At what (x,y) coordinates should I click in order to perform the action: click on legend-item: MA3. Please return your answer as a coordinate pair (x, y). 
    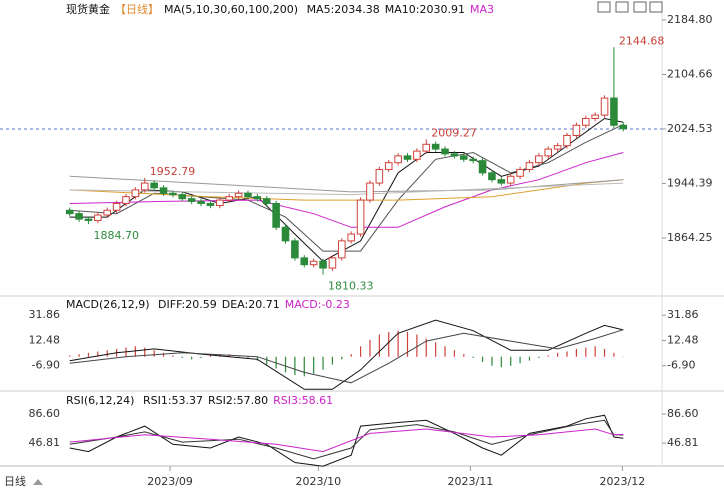
    Looking at the image, I should click on (482, 9).